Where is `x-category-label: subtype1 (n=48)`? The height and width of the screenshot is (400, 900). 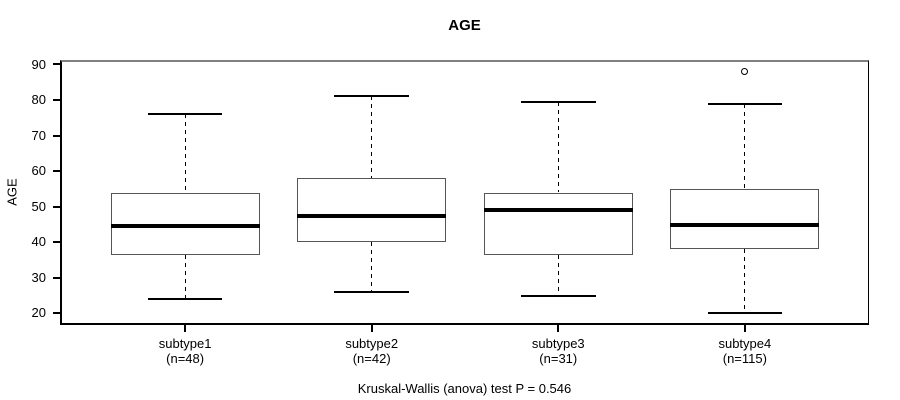 x-category-label: subtype1 (n=48) is located at coordinates (185, 351).